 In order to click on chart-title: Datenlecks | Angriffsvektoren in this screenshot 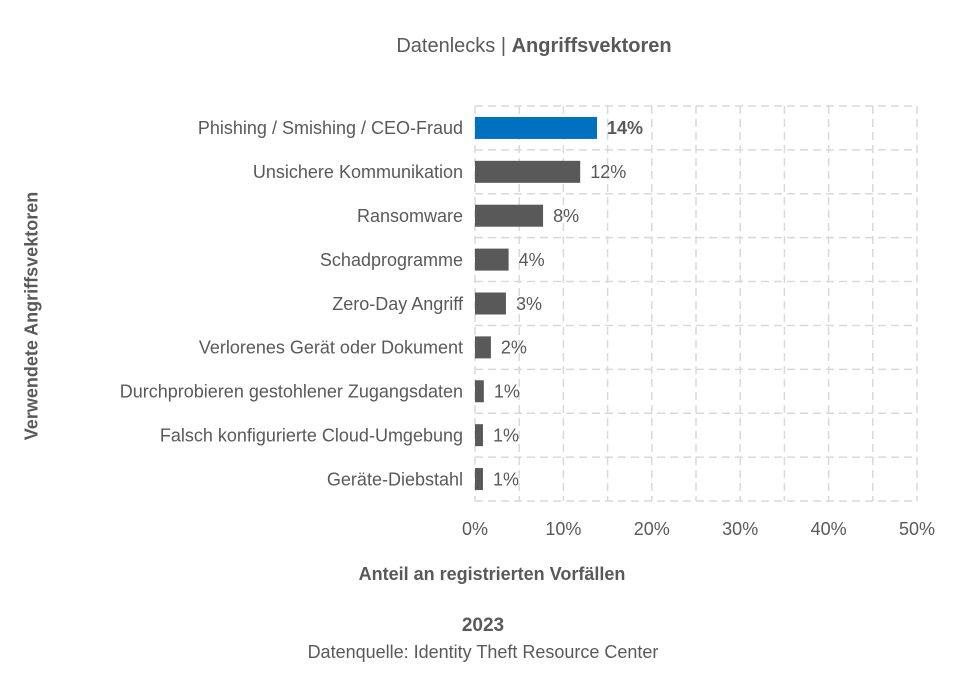, I will do `click(533, 46)`.